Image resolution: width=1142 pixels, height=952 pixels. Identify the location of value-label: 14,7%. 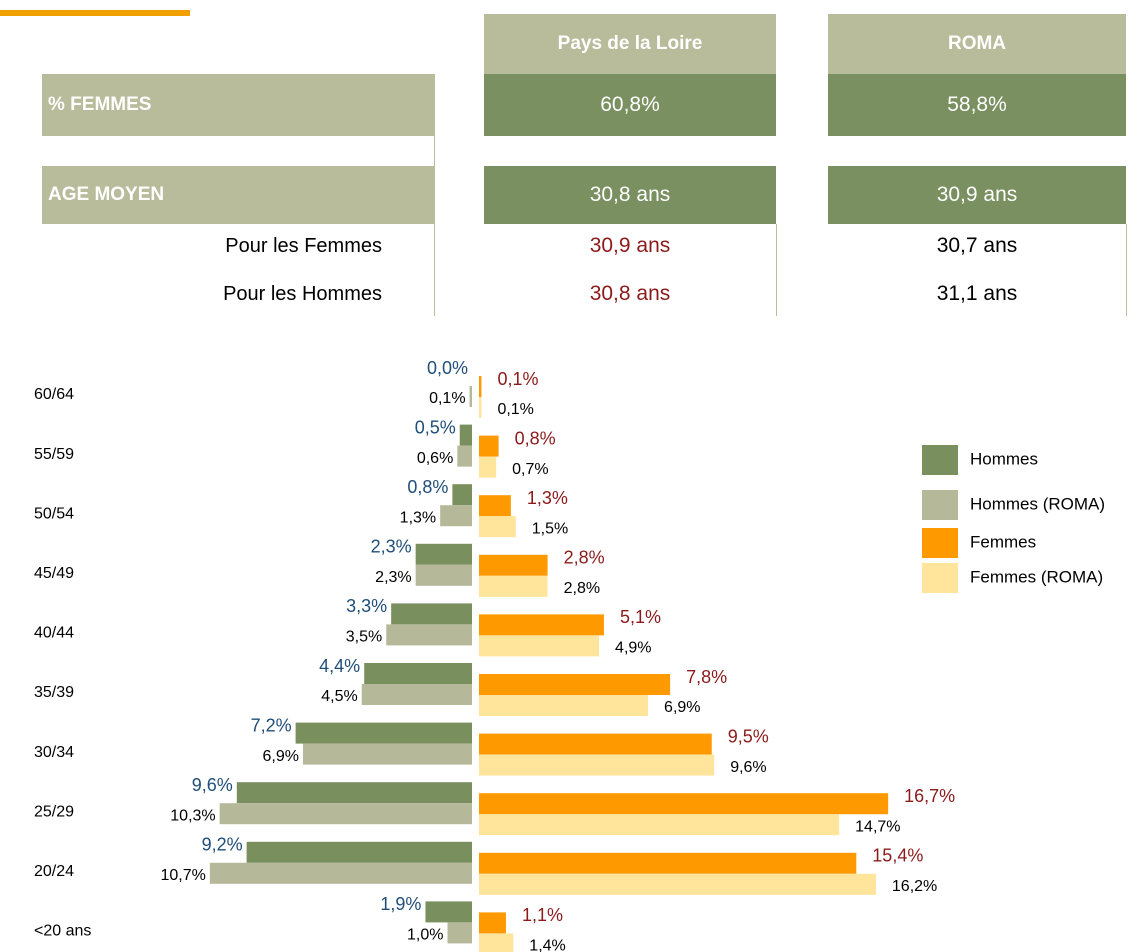
(877, 826).